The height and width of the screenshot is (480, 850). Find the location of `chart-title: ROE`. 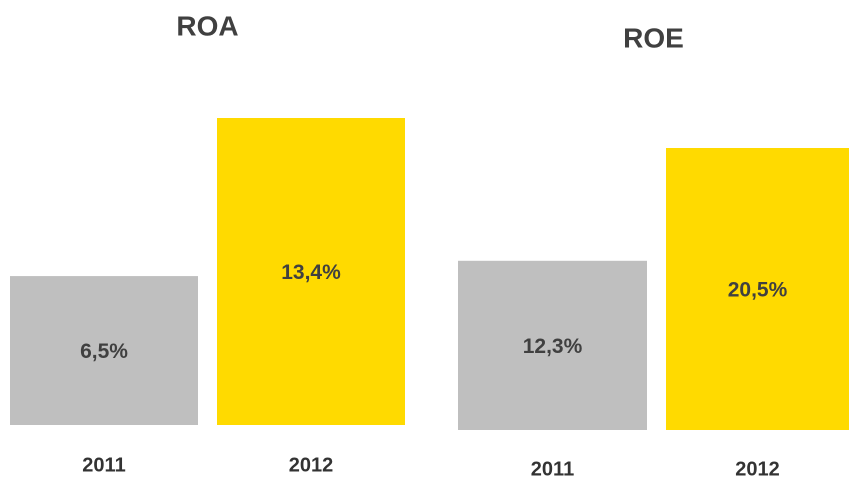

chart-title: ROE is located at coordinates (653, 37).